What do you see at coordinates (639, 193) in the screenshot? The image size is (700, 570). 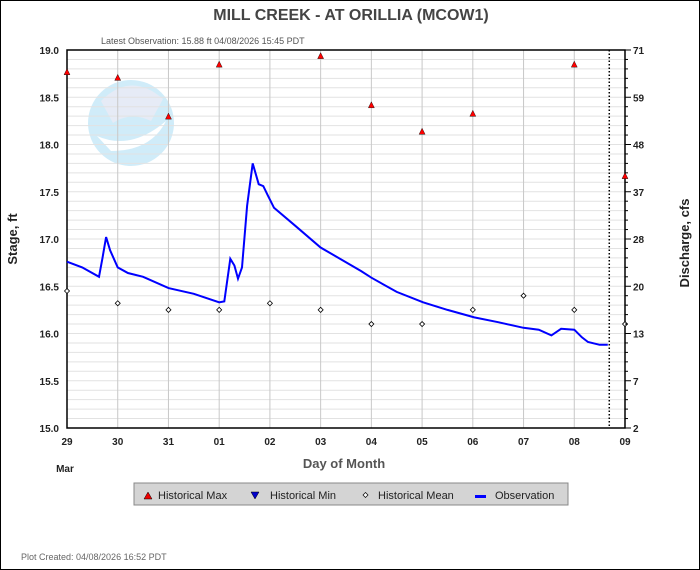 I see `y2-tick-label: 37` at bounding box center [639, 193].